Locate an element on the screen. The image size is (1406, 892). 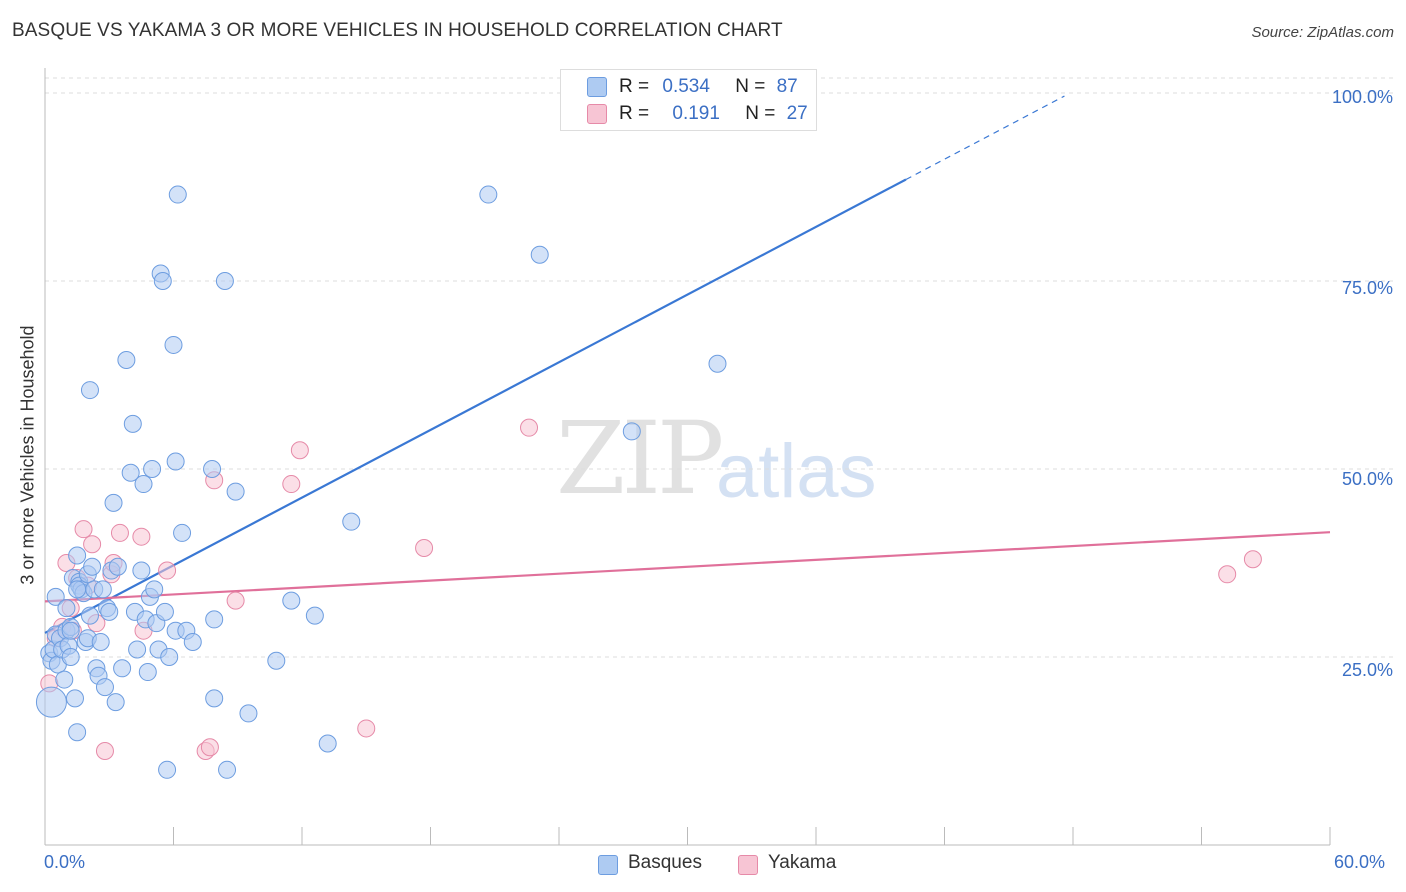
source-label: Source: ZipAtlas.com is located at coordinates (1322, 32).